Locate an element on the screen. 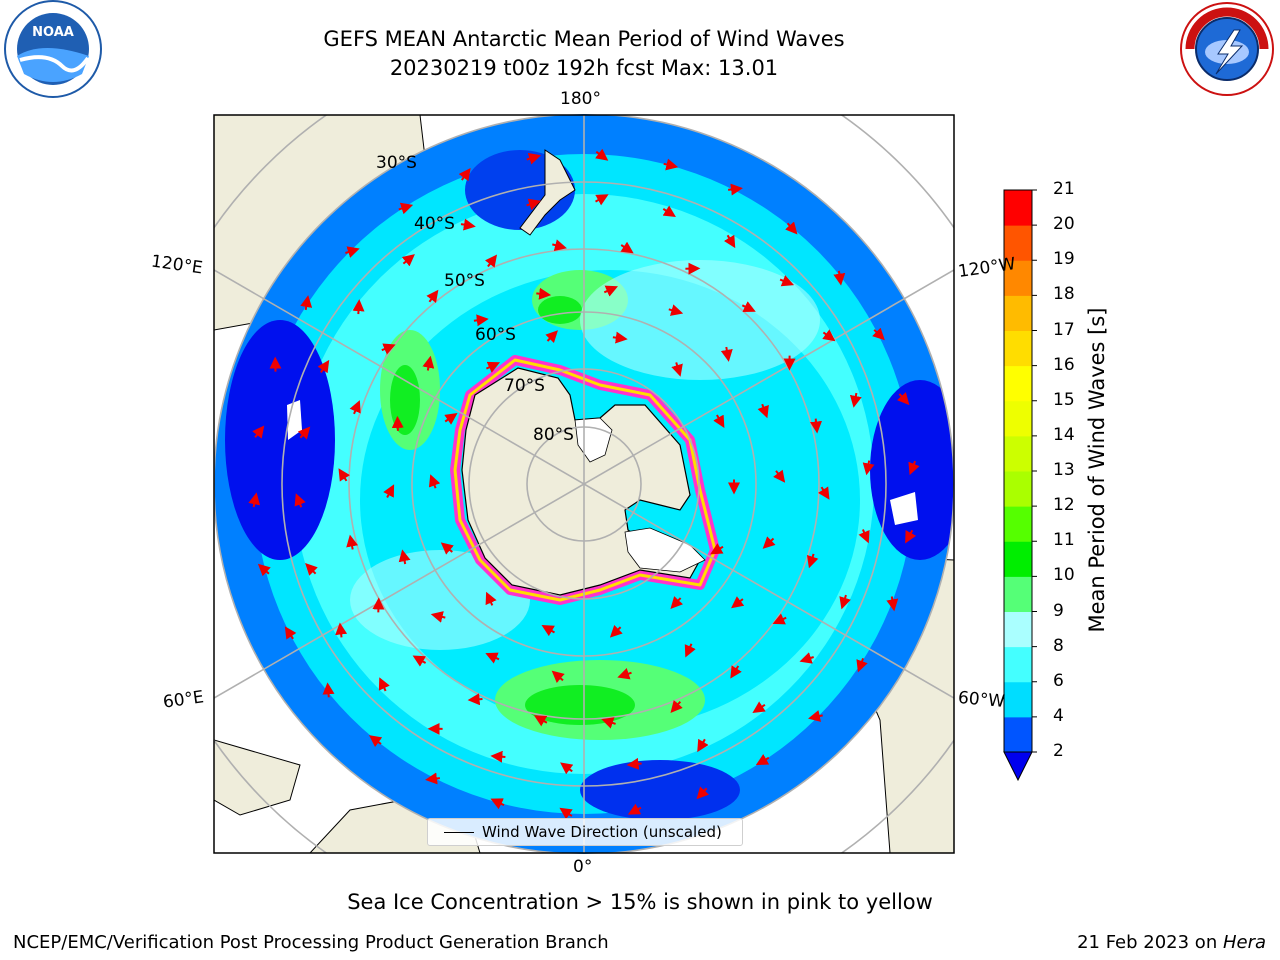  lat-label-80s: 80°S is located at coordinates (553, 435).